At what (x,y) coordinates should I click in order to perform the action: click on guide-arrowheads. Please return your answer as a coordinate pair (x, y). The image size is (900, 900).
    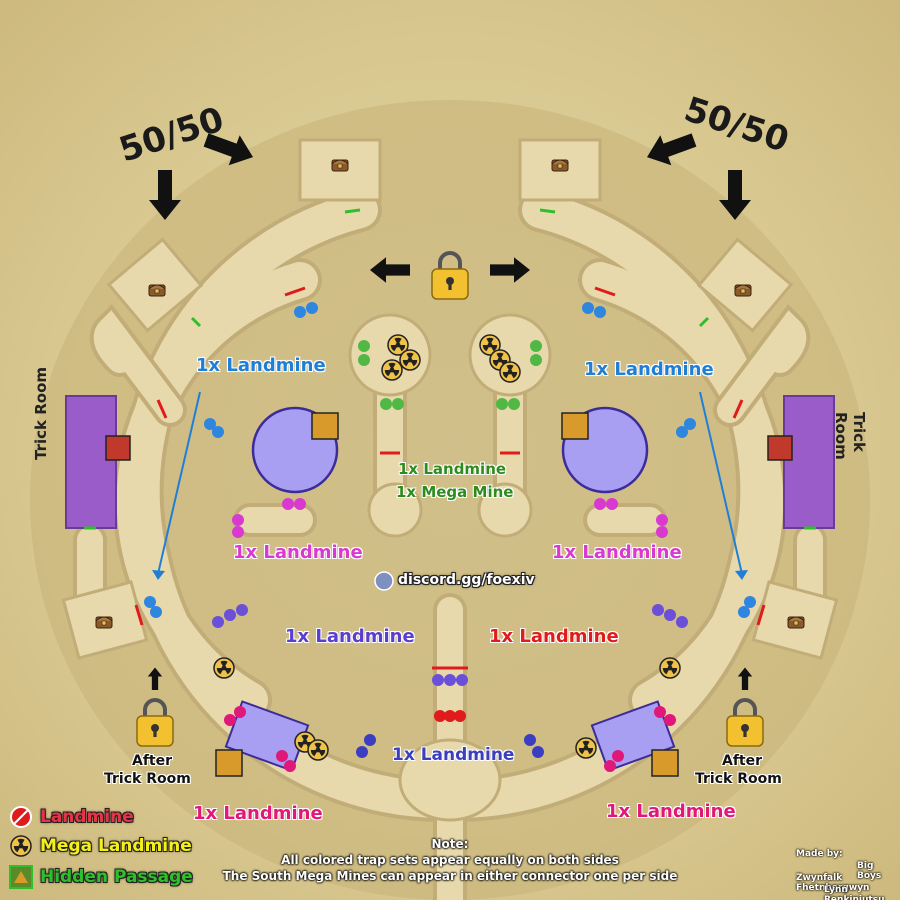
    Looking at the image, I should click on (450, 575).